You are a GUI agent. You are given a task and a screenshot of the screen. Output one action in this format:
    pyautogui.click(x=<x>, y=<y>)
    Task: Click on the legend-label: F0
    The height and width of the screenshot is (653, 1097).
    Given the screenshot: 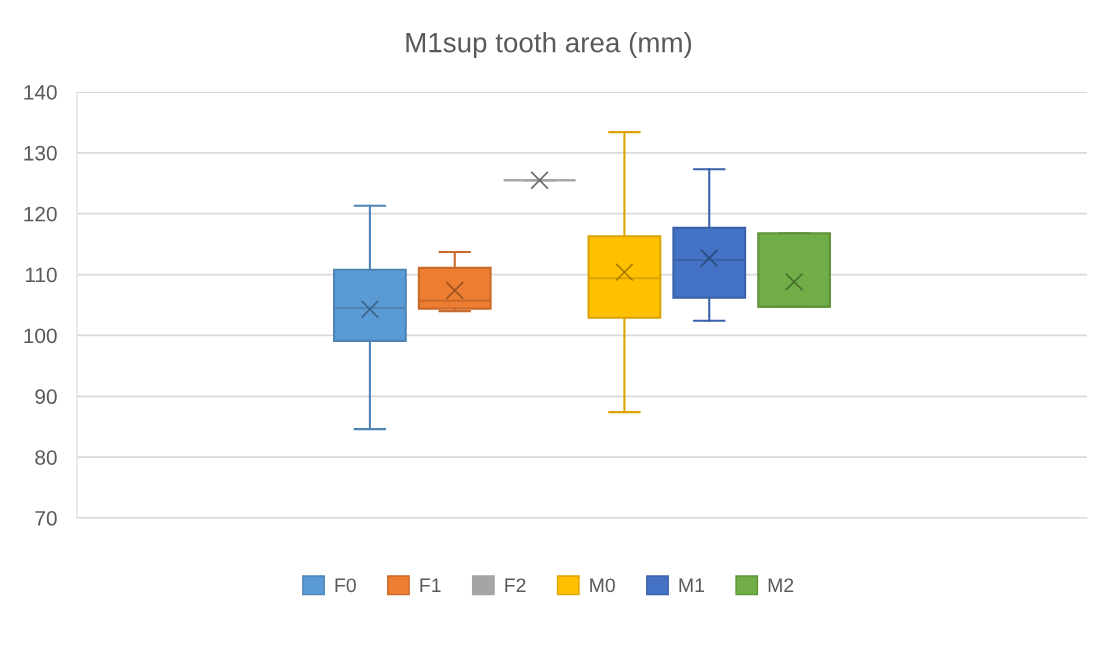 What is the action you would take?
    pyautogui.click(x=345, y=585)
    